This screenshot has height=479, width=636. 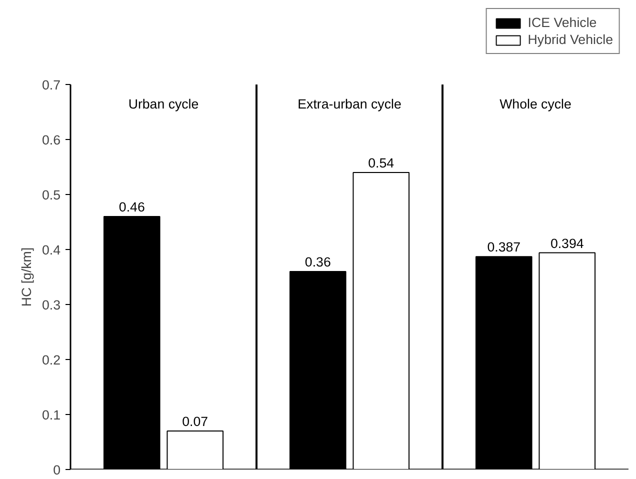 I want to click on x-tick-label: Extra-urban cycle, so click(x=350, y=104).